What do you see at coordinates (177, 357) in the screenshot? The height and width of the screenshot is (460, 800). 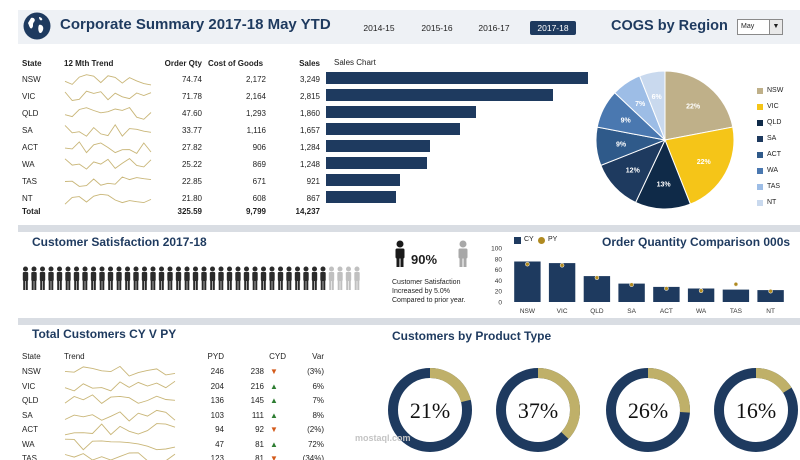 I see `customers-header-row: State Trend PYD CYD Var` at bounding box center [177, 357].